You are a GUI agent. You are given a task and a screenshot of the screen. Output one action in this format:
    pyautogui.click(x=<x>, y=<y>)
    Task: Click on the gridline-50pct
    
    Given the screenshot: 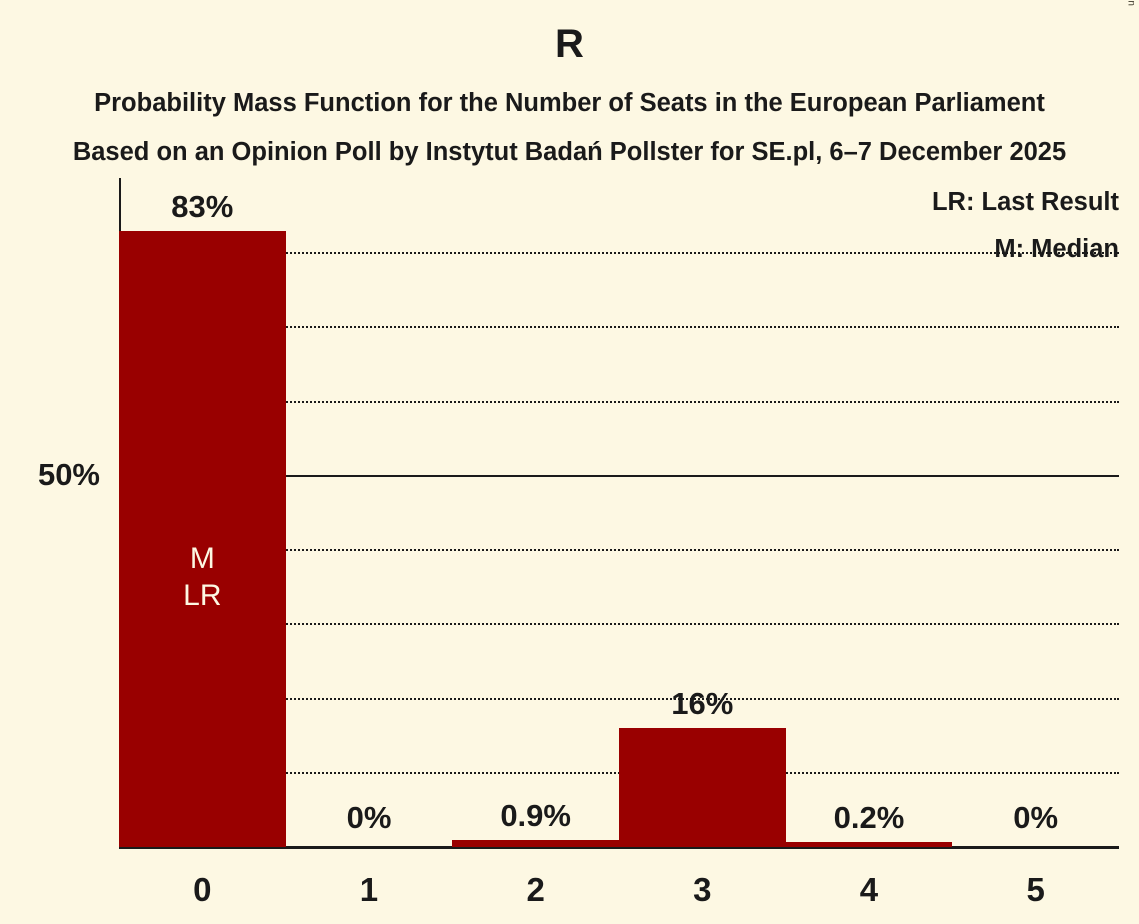 What is the action you would take?
    pyautogui.click(x=619, y=475)
    